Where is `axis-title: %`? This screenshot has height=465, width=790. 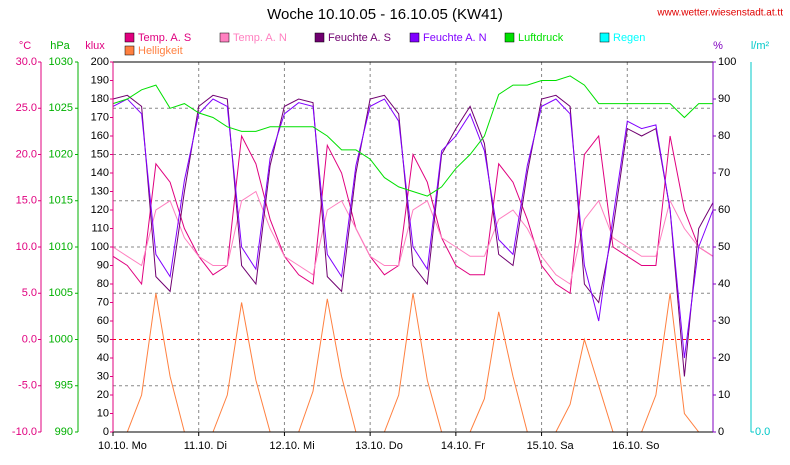
axis-title: % is located at coordinates (718, 46).